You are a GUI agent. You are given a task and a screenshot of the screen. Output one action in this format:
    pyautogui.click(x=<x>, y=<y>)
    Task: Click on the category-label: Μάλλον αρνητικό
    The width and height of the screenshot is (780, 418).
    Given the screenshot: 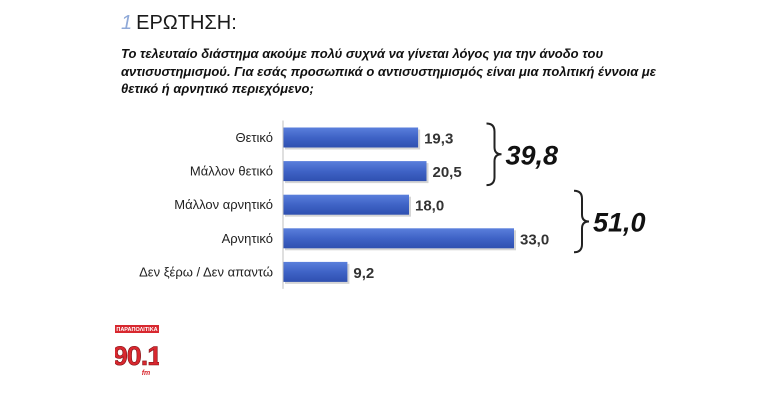 What is the action you would take?
    pyautogui.click(x=223, y=204)
    